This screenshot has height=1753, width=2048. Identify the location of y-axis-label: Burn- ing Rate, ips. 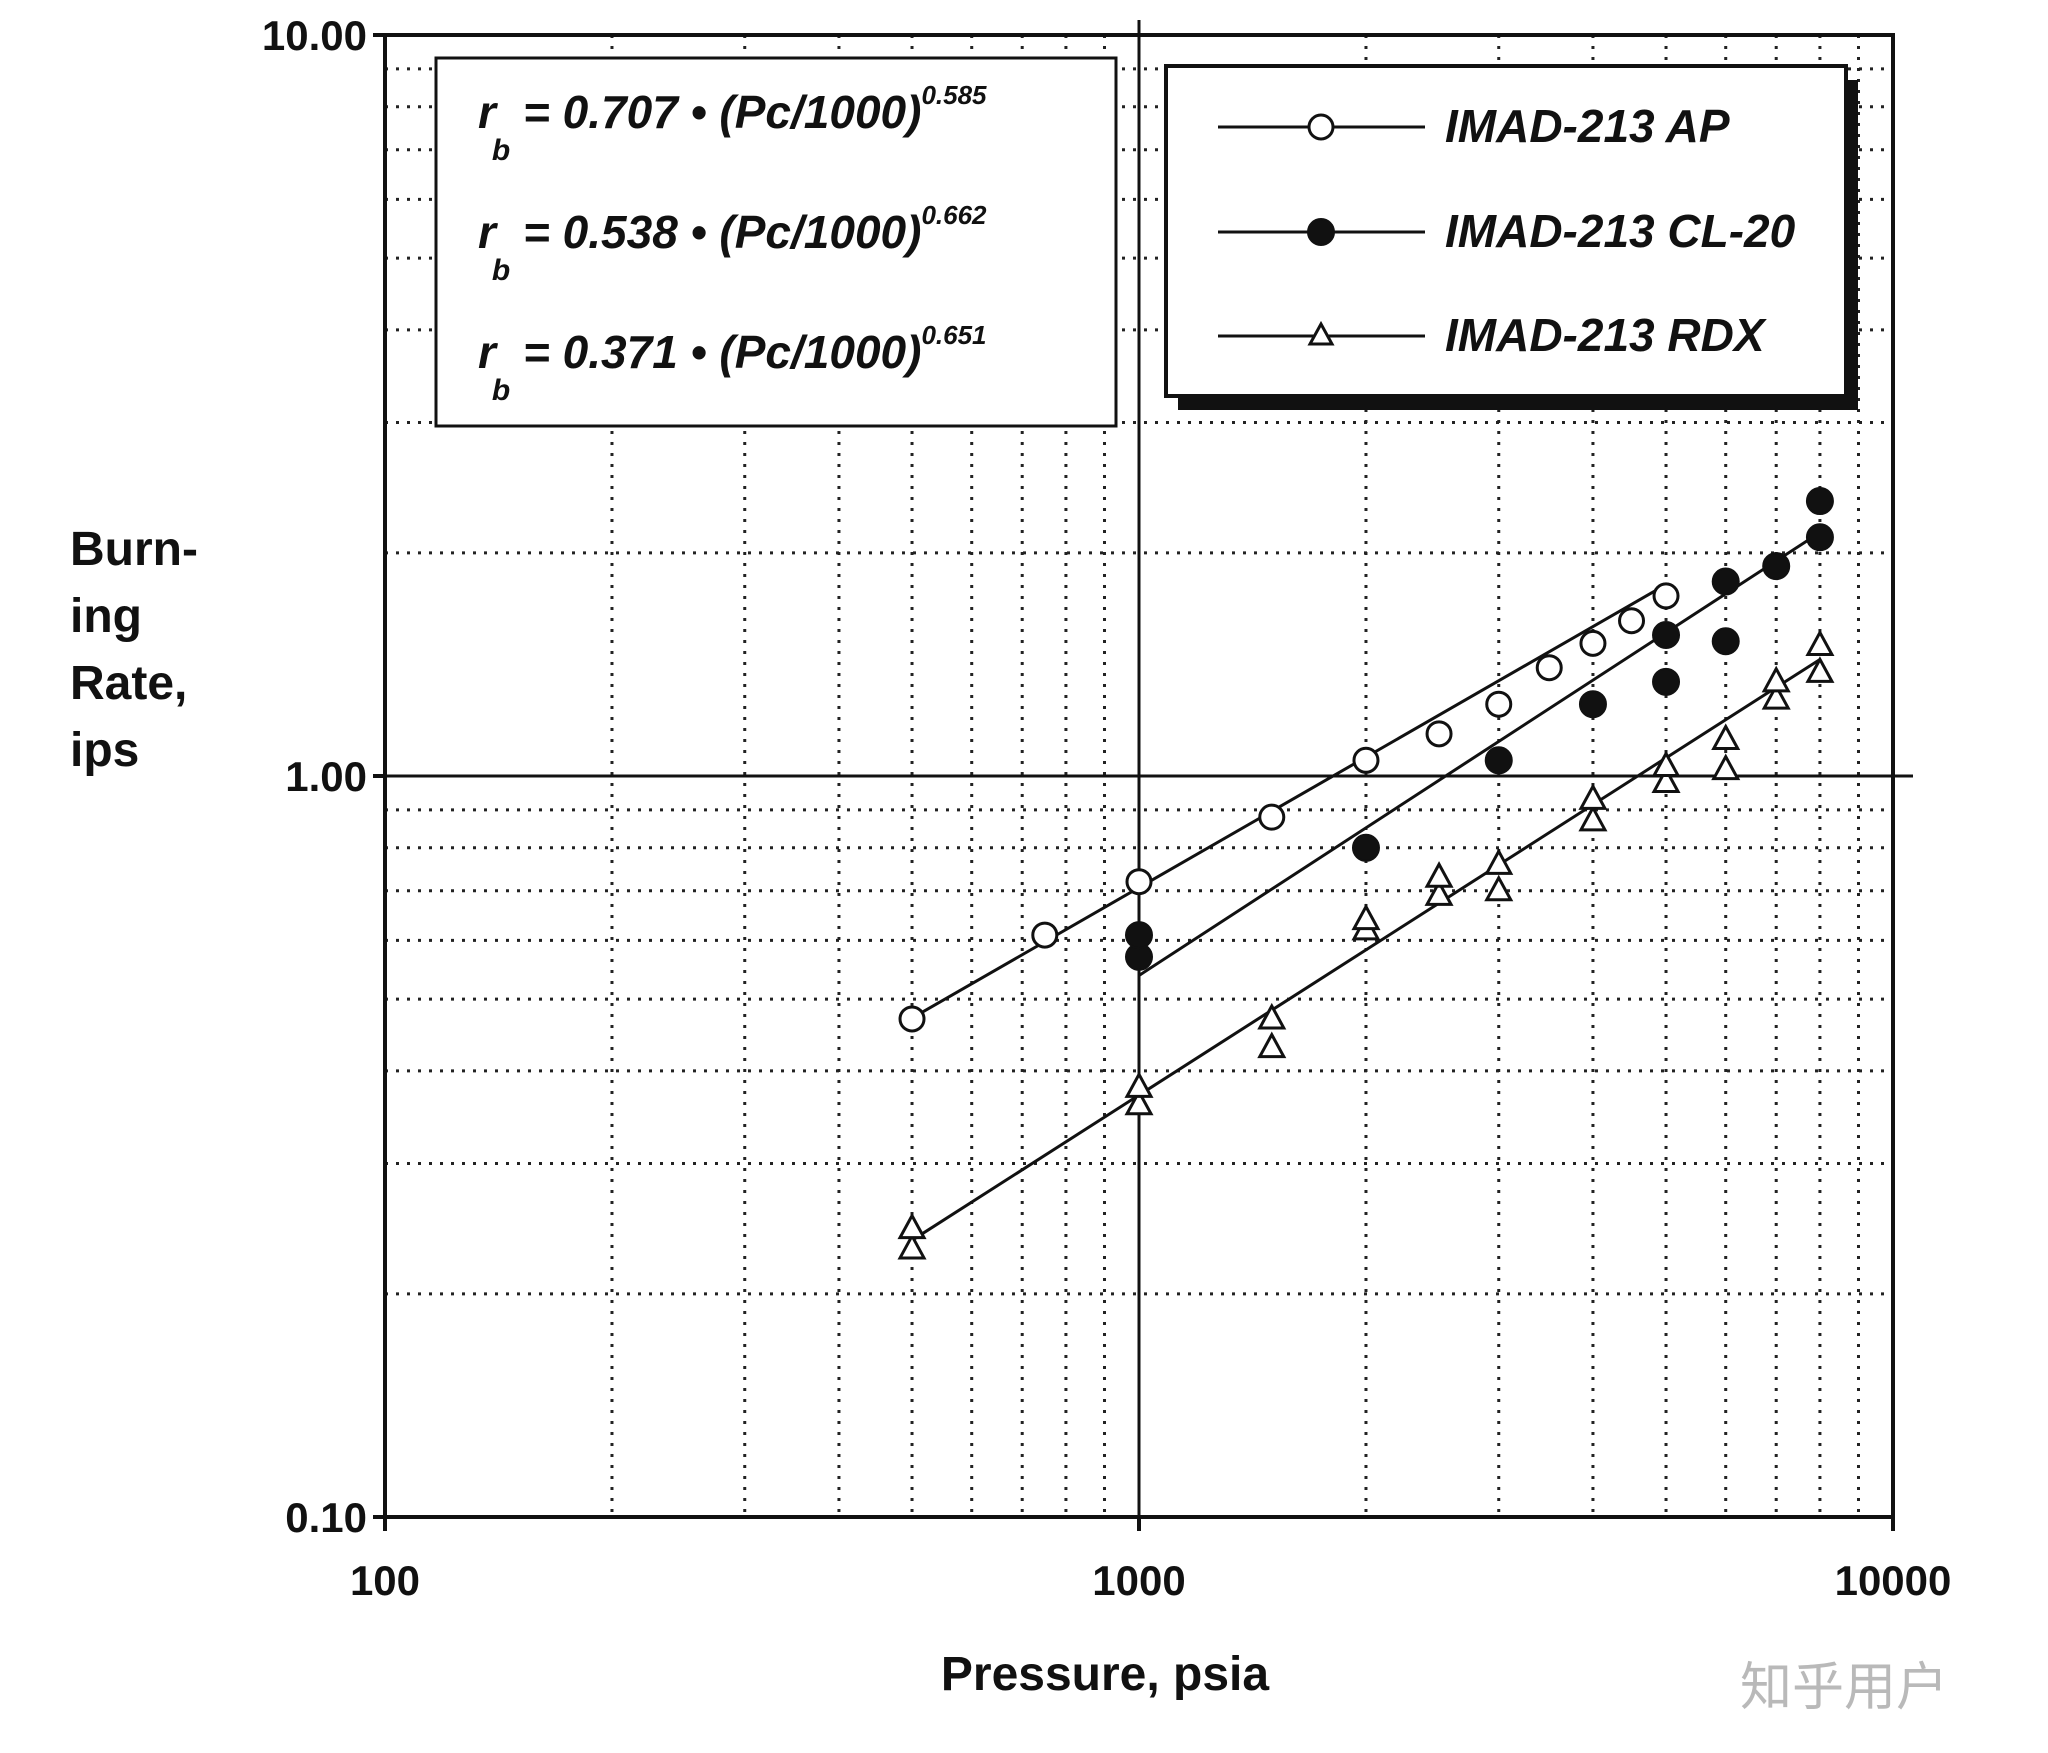
(134, 650).